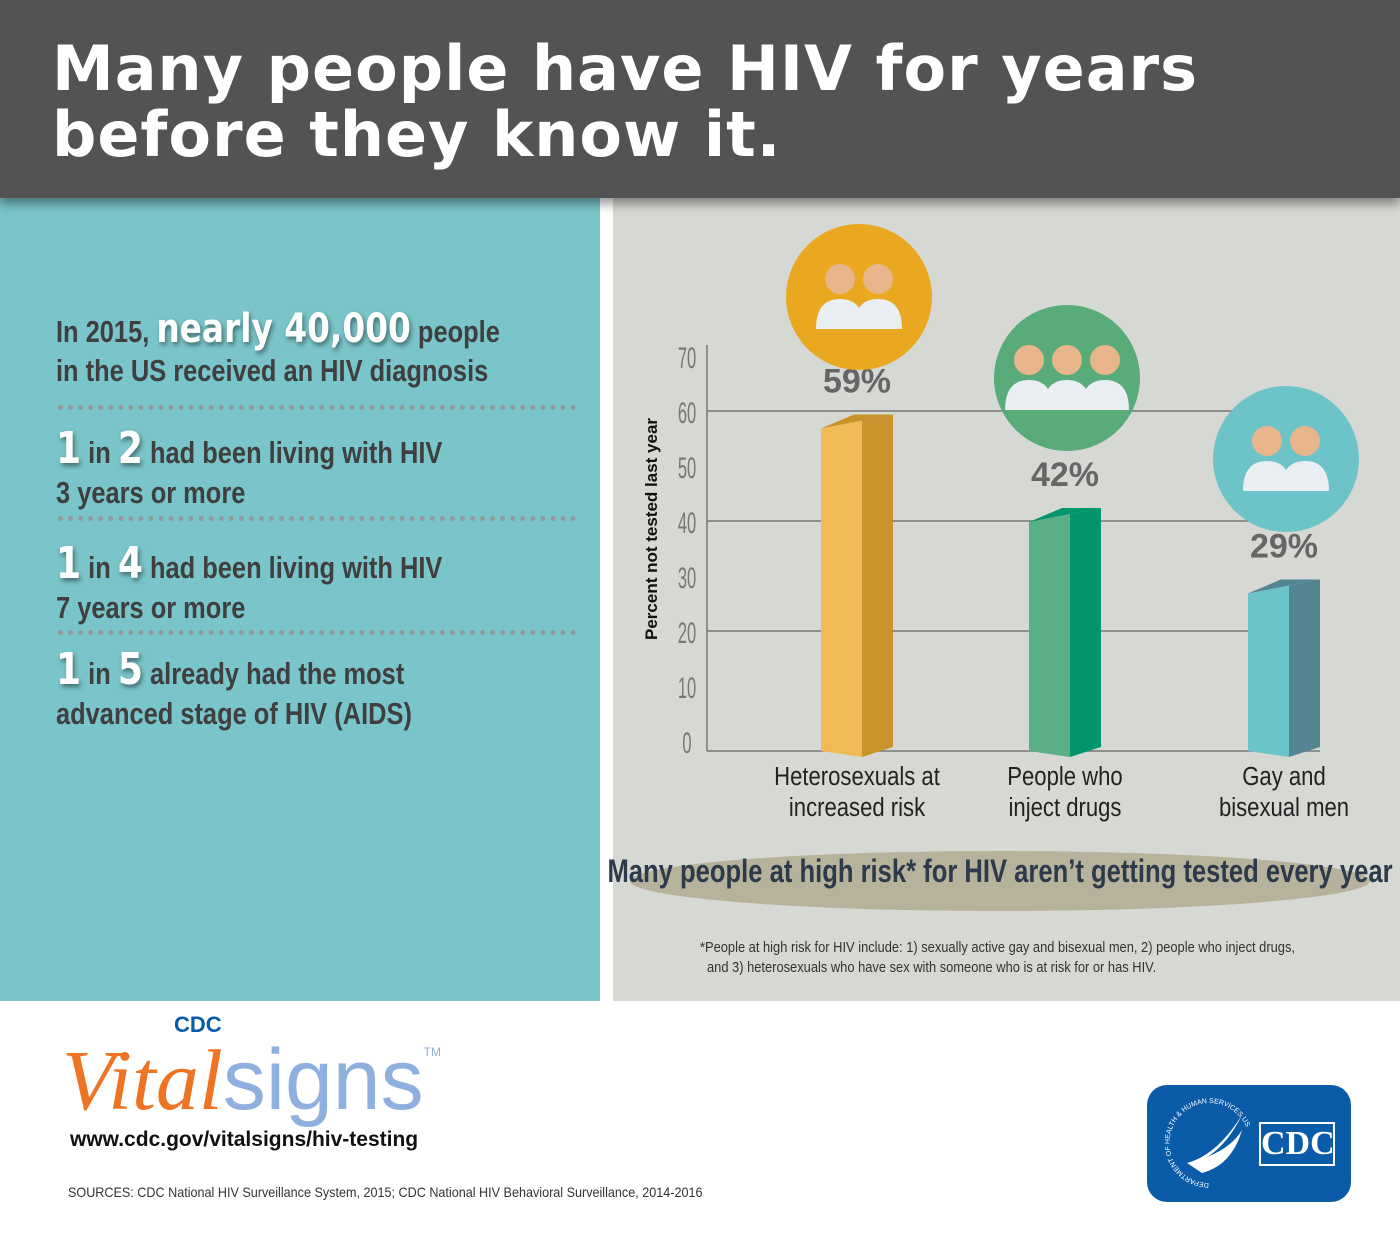 The image size is (1400, 1260). What do you see at coordinates (686, 743) in the screenshot?
I see `y-tick-label: 0` at bounding box center [686, 743].